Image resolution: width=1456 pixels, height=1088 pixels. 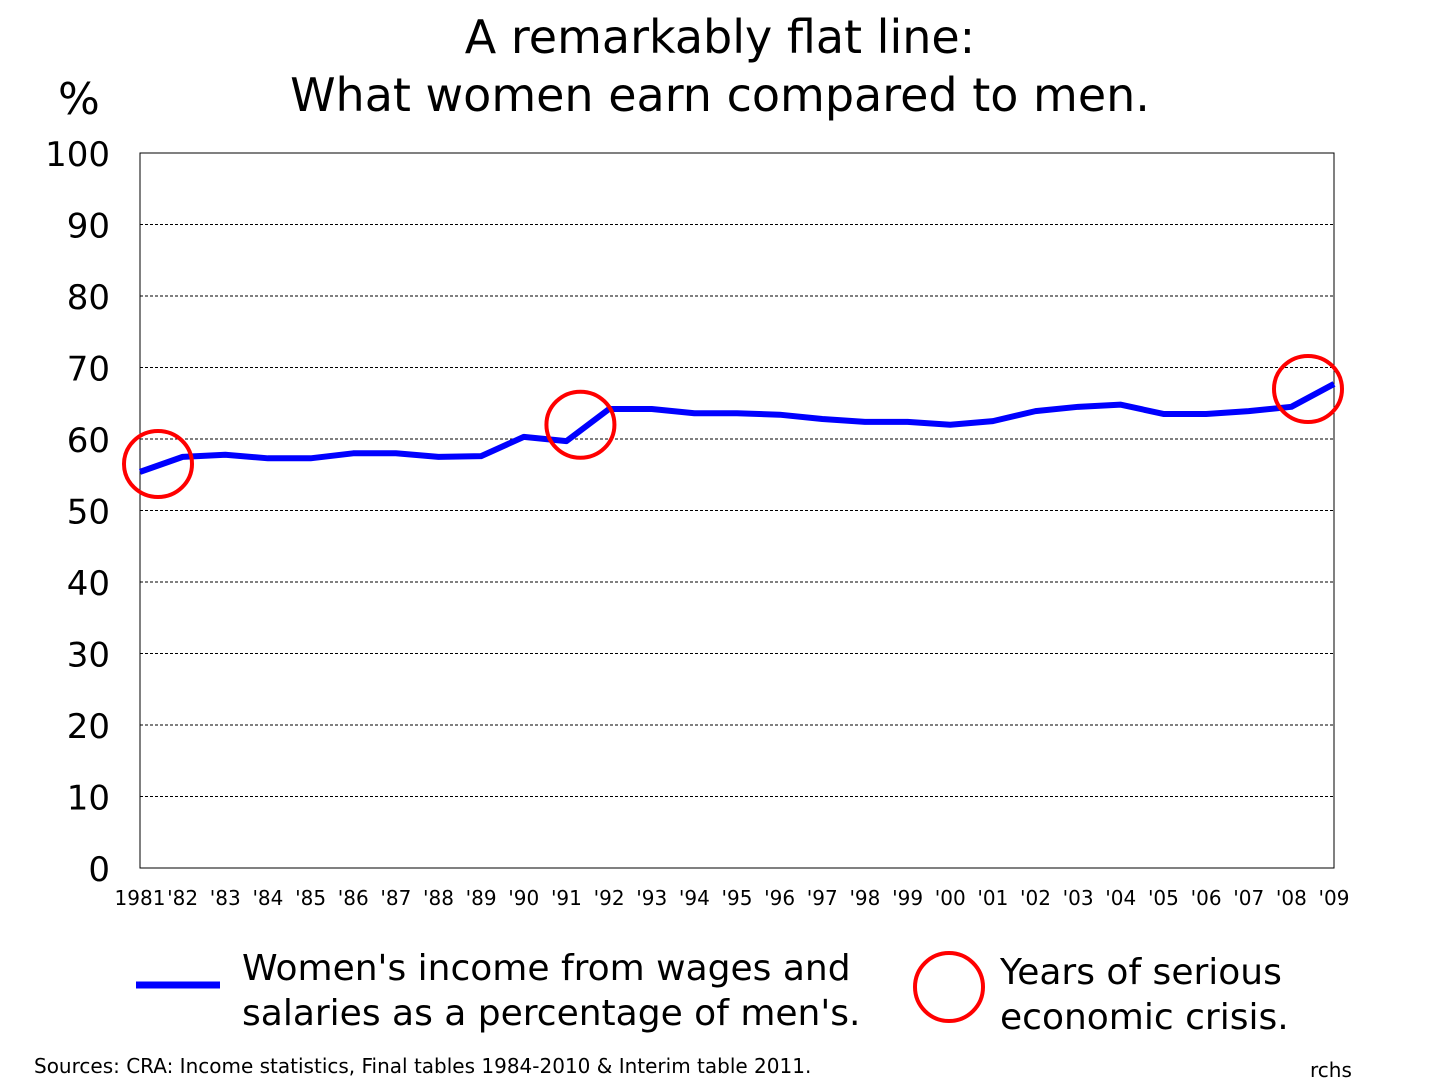 What do you see at coordinates (1291, 898) in the screenshot?
I see `x-tick-label: '08` at bounding box center [1291, 898].